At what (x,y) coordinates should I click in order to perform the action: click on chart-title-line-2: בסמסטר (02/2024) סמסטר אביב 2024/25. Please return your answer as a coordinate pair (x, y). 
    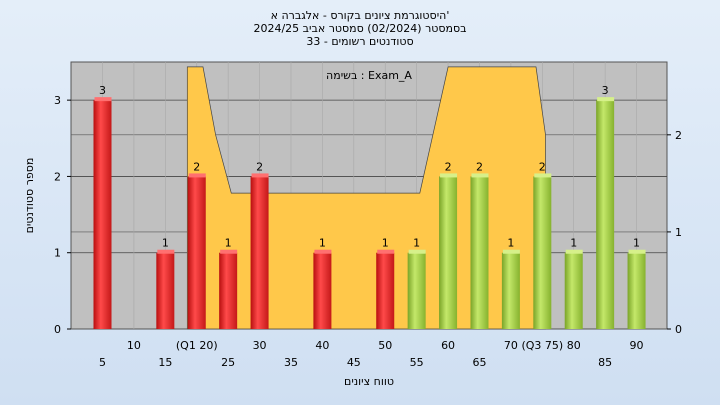
    Looking at the image, I should click on (360, 28).